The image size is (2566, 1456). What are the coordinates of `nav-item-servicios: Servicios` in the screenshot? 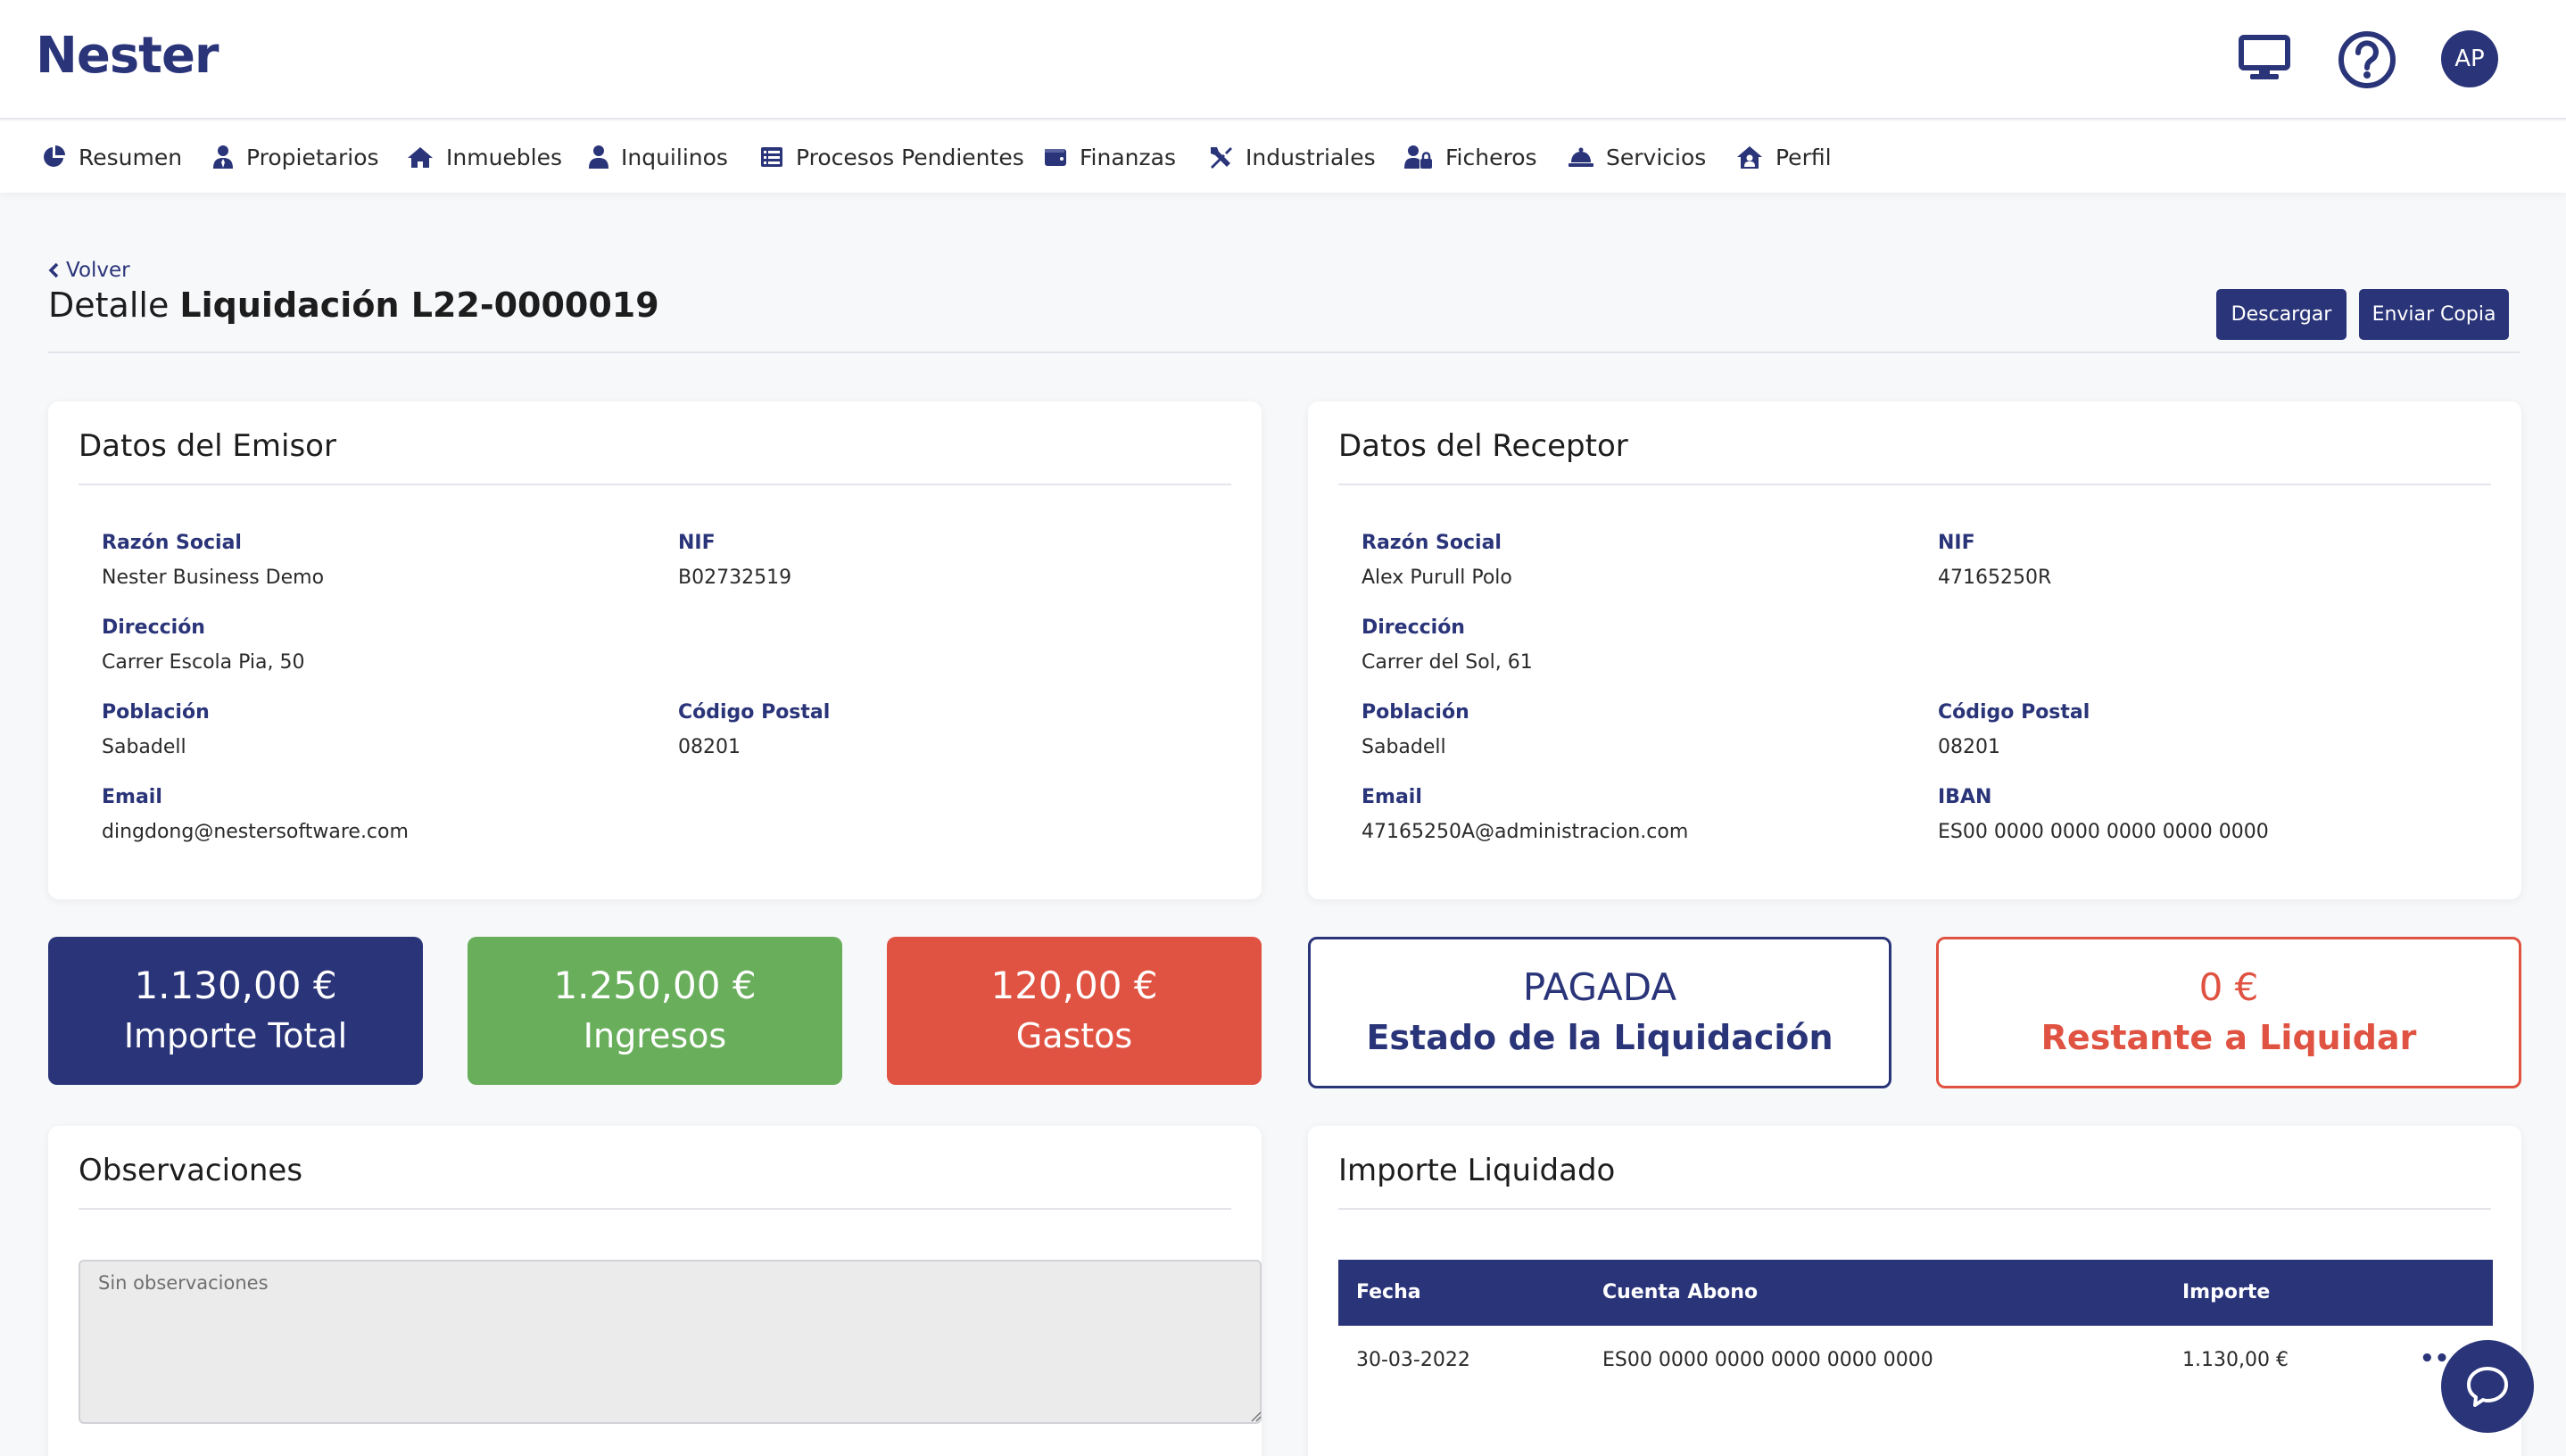 It's located at (1637, 157).